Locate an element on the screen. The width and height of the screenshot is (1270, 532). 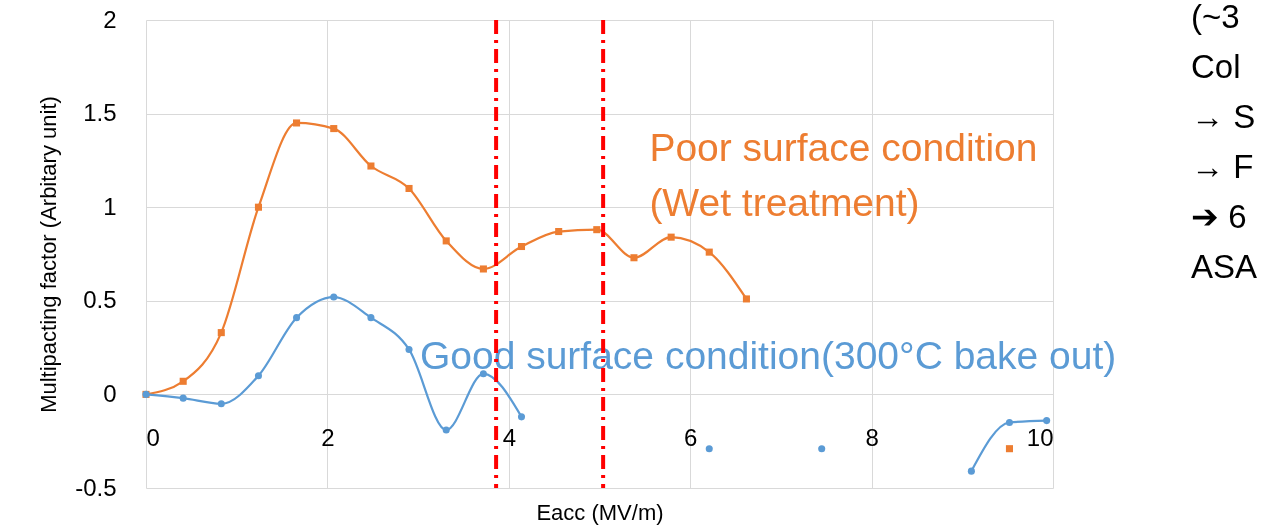
y-axis-title: Multipacting factor (Arbitary unit) is located at coordinates (49, 254).